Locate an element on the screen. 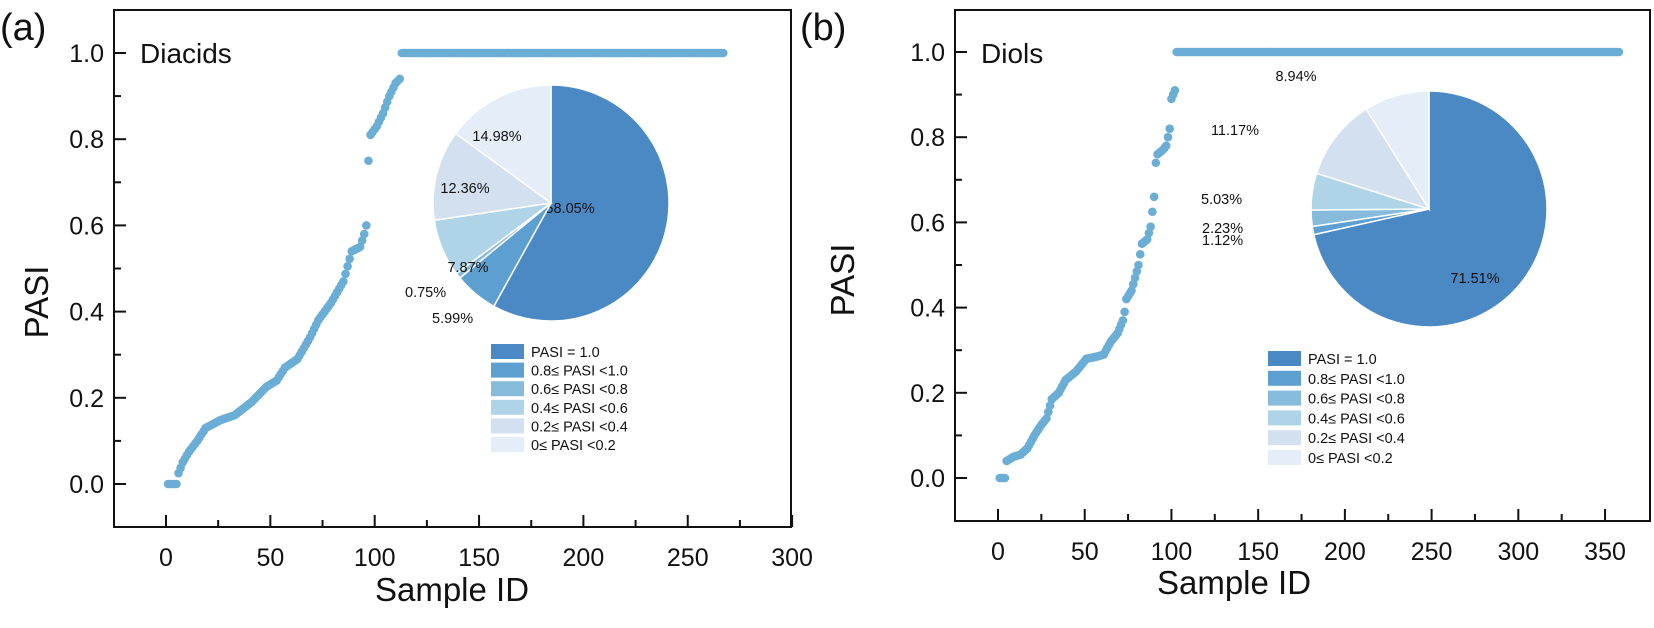  pie-slice-label: 71.51% is located at coordinates (1474, 279).